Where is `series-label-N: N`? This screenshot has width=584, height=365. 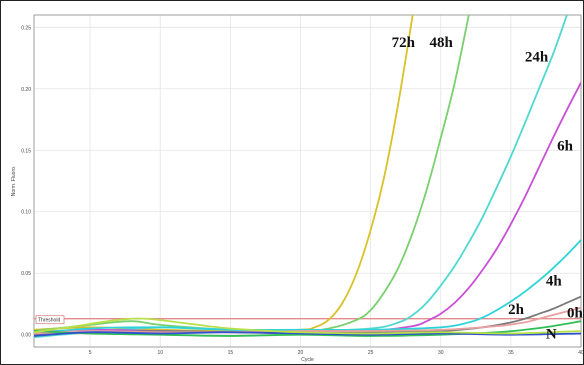
series-label-N: N is located at coordinates (551, 334).